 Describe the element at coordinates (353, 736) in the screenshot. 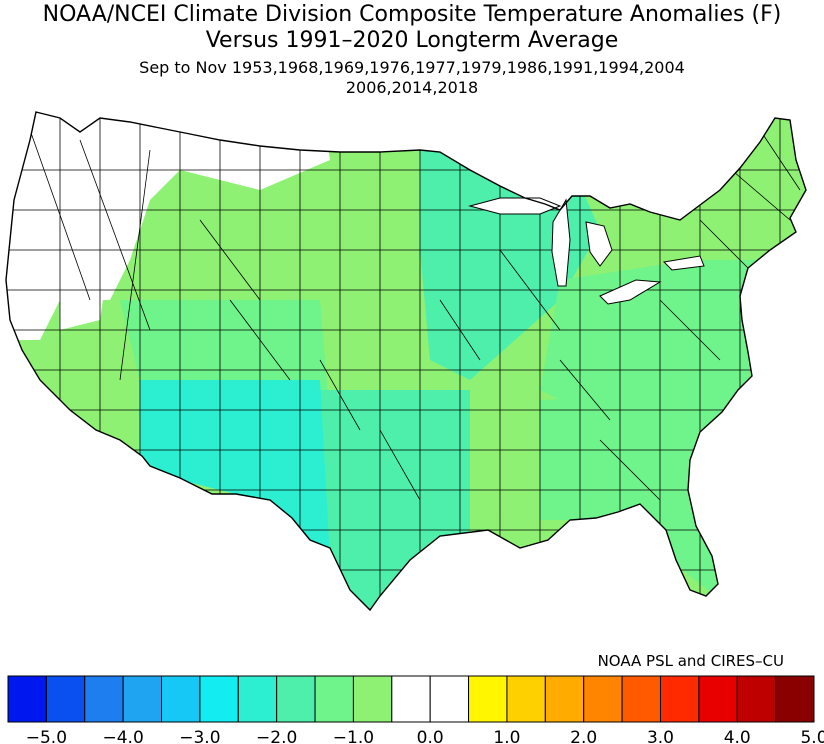

I see `color-bar-tick-label: −1.0` at that location.